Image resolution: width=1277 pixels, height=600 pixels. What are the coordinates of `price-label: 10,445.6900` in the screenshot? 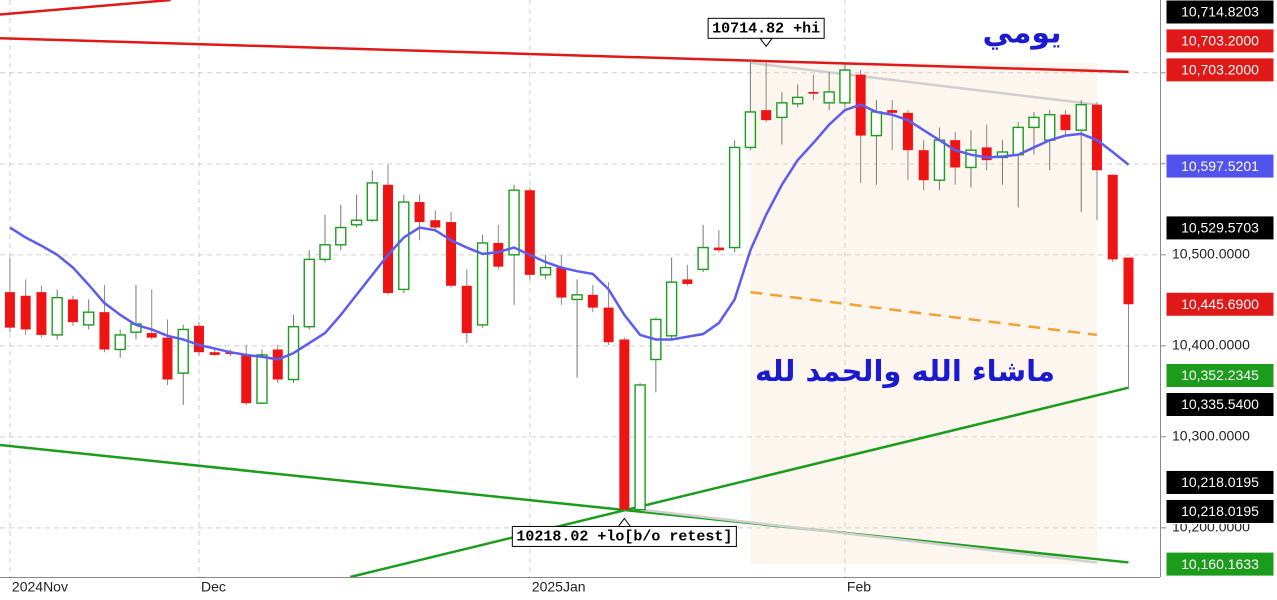 It's located at (1220, 304).